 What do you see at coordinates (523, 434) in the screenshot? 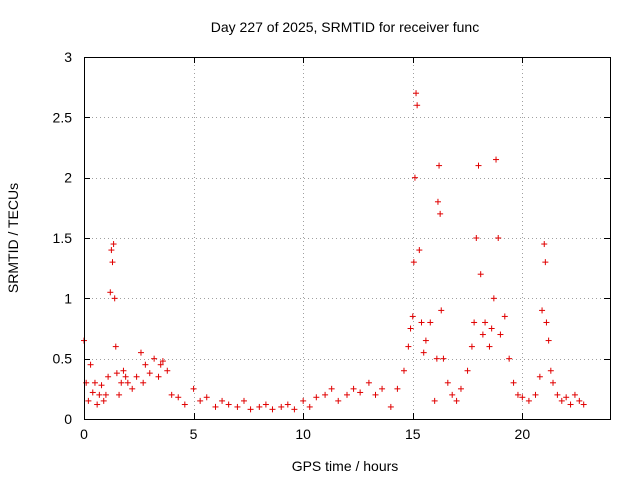
I see `x-tick-label: 20` at bounding box center [523, 434].